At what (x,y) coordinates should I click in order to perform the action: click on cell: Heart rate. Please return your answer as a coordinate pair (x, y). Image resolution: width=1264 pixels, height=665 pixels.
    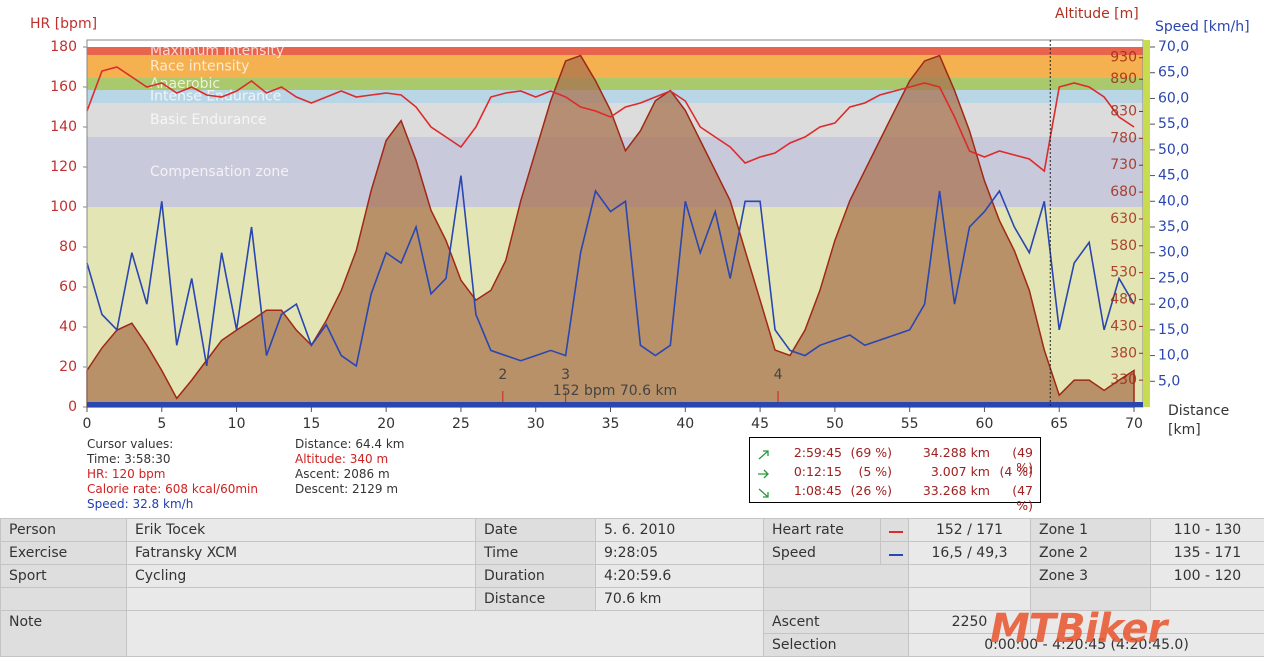
    Looking at the image, I should click on (822, 530).